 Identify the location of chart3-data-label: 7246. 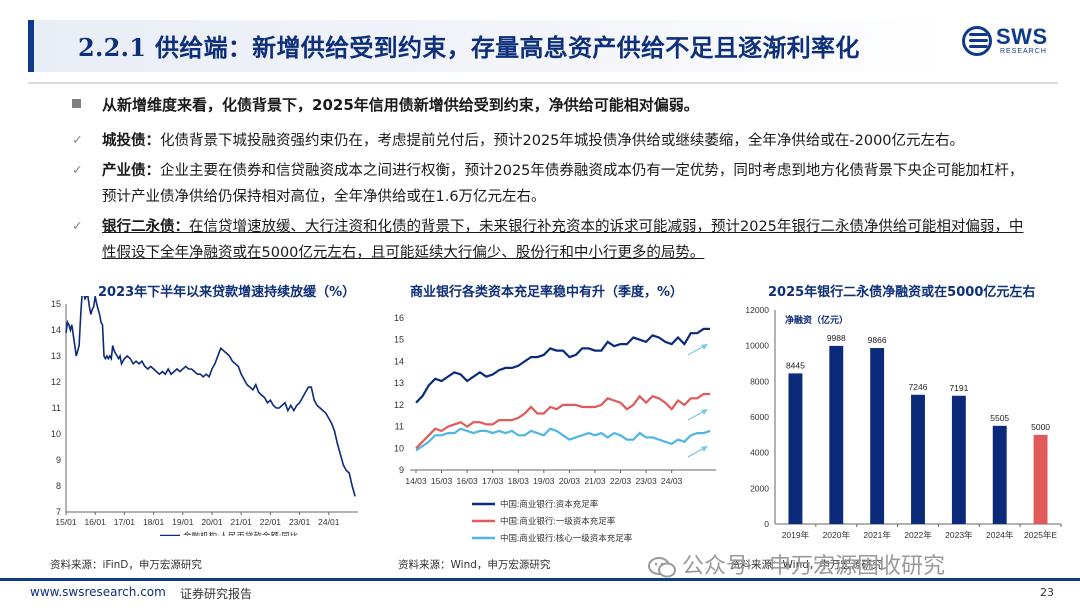
(918, 387).